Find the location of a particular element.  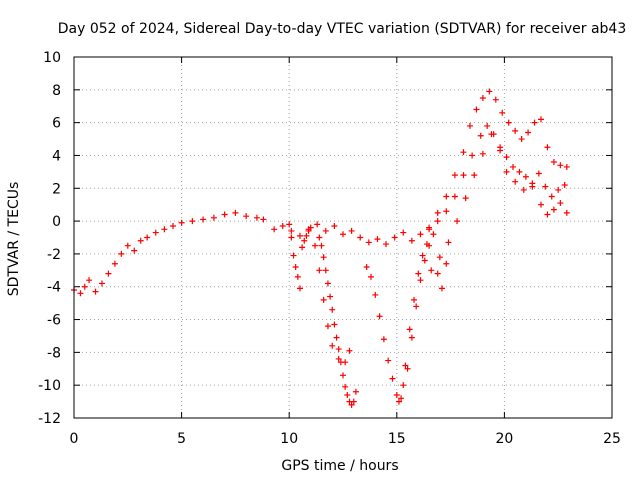

y-axis-label: SDTVAR / TECUs is located at coordinates (14, 239).